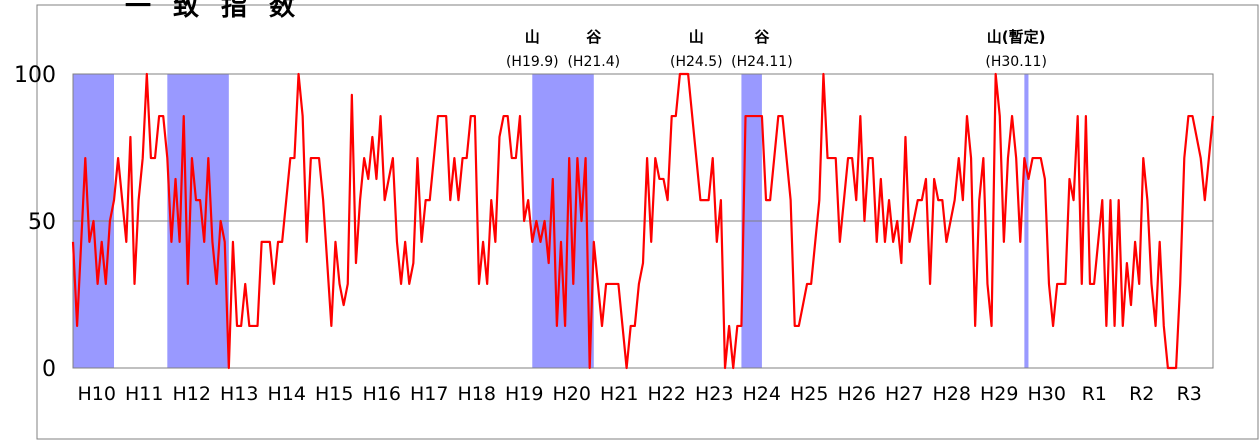 The image size is (1260, 445). Describe the element at coordinates (572, 394) in the screenshot. I see `x-tick-label: H20` at that location.